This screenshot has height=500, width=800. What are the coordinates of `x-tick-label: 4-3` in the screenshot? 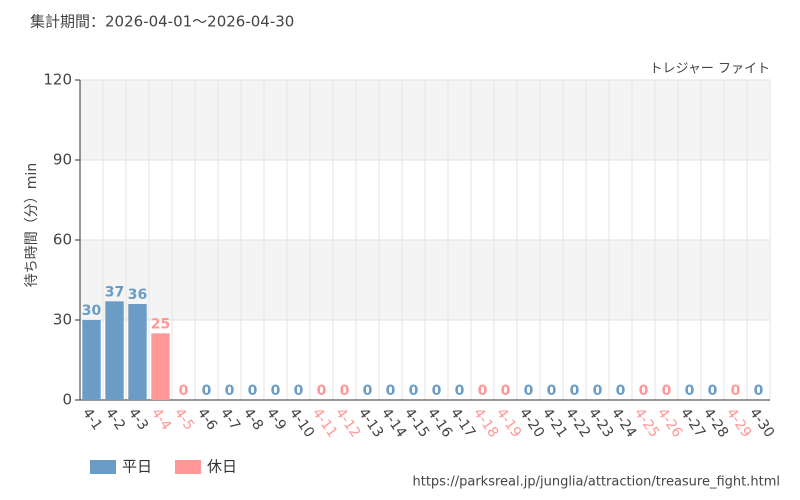 It's located at (138, 419).